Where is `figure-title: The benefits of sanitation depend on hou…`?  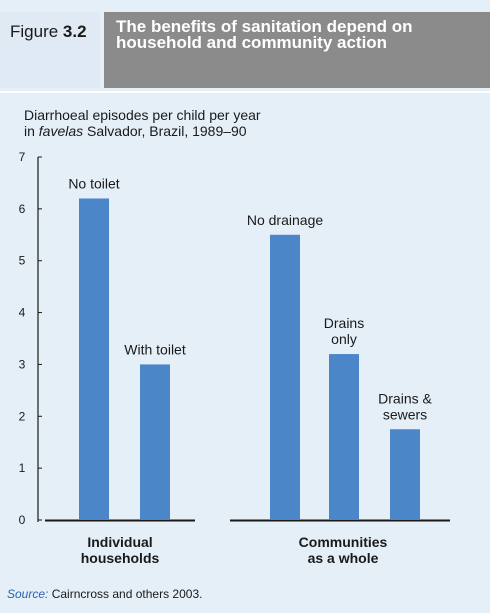
figure-title: The benefits of sanitation depend on hou… is located at coordinates (264, 34).